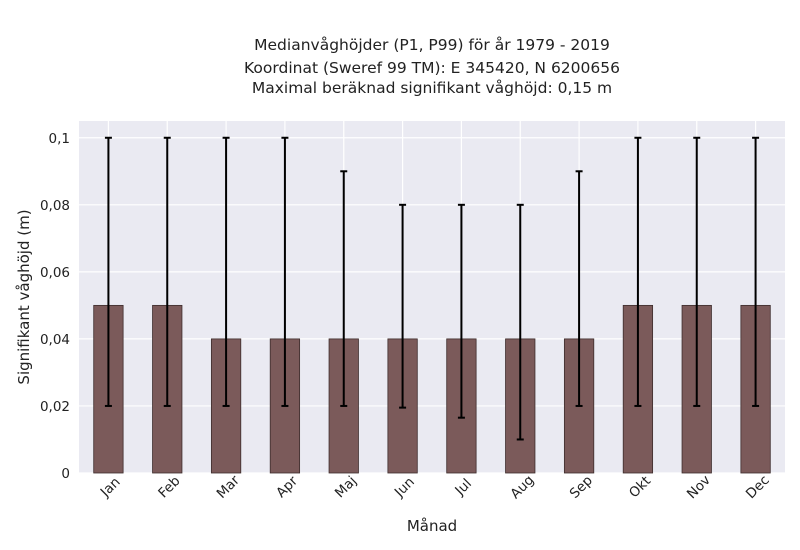 This screenshot has height=550, width=800. What do you see at coordinates (581, 487) in the screenshot?
I see `x-tick-label: Sep` at bounding box center [581, 487].